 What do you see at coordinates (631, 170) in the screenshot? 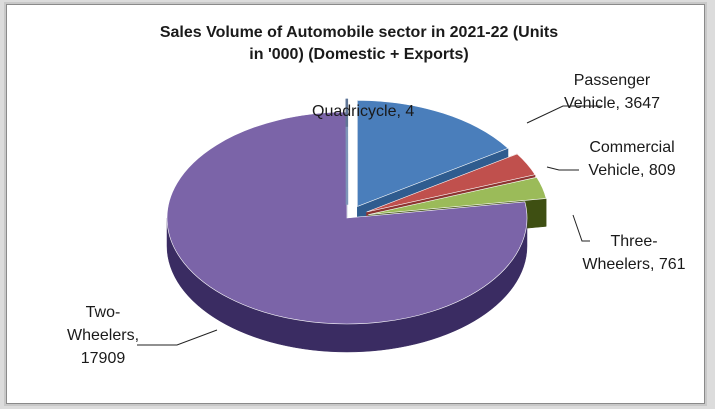
I see `slice-label-1-line-1: Vehicle, 809` at bounding box center [631, 170].